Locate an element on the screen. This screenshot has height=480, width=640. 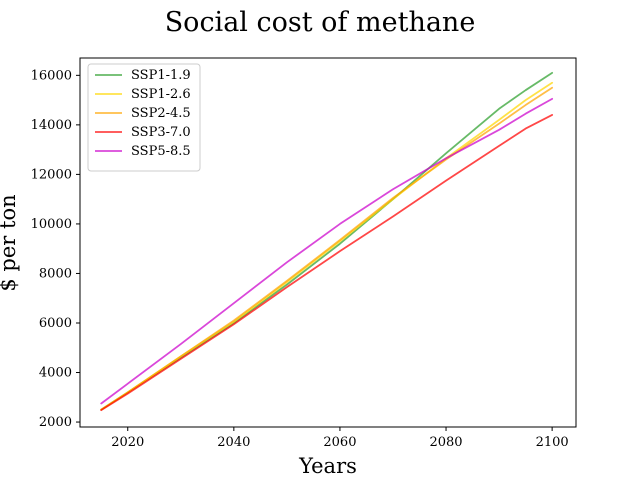
legend-label-ssp1-2-6: SSP1-2.6 is located at coordinates (161, 94).